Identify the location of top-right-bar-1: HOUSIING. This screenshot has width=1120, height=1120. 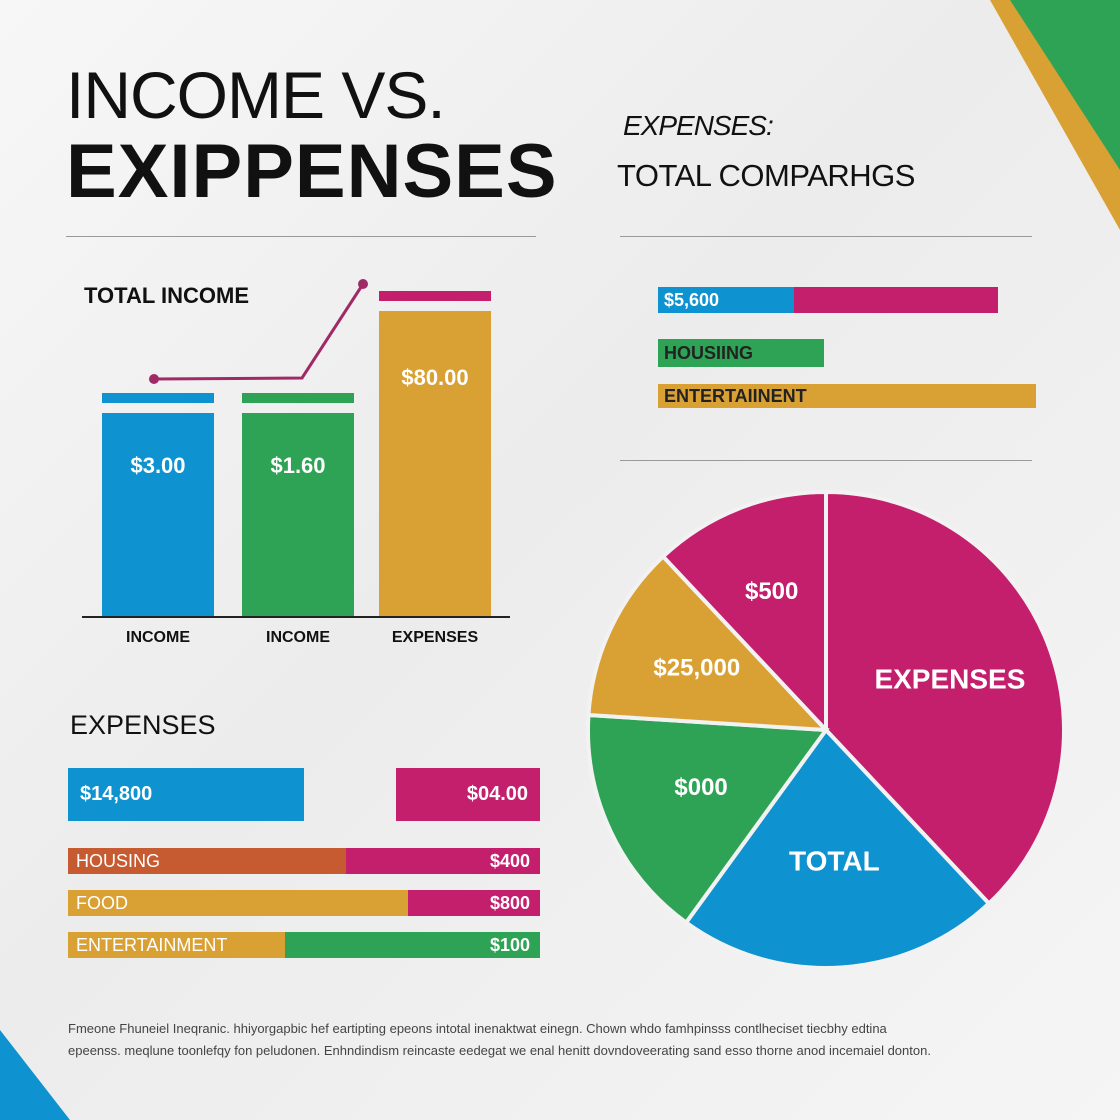
(847, 353).